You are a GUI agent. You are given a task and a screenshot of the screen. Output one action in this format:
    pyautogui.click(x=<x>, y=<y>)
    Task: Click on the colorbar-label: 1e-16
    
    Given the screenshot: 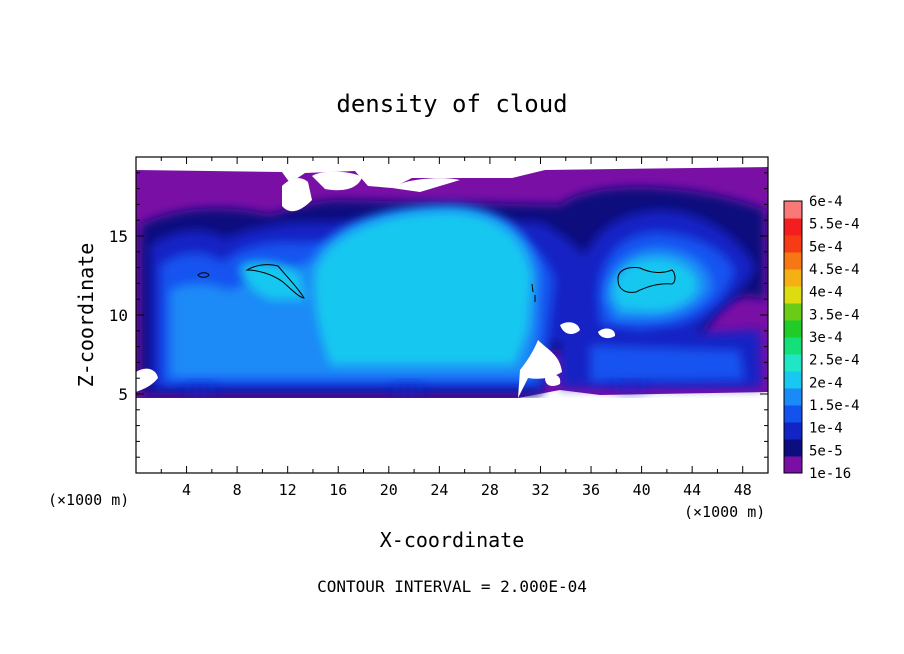 What is the action you would take?
    pyautogui.click(x=830, y=474)
    